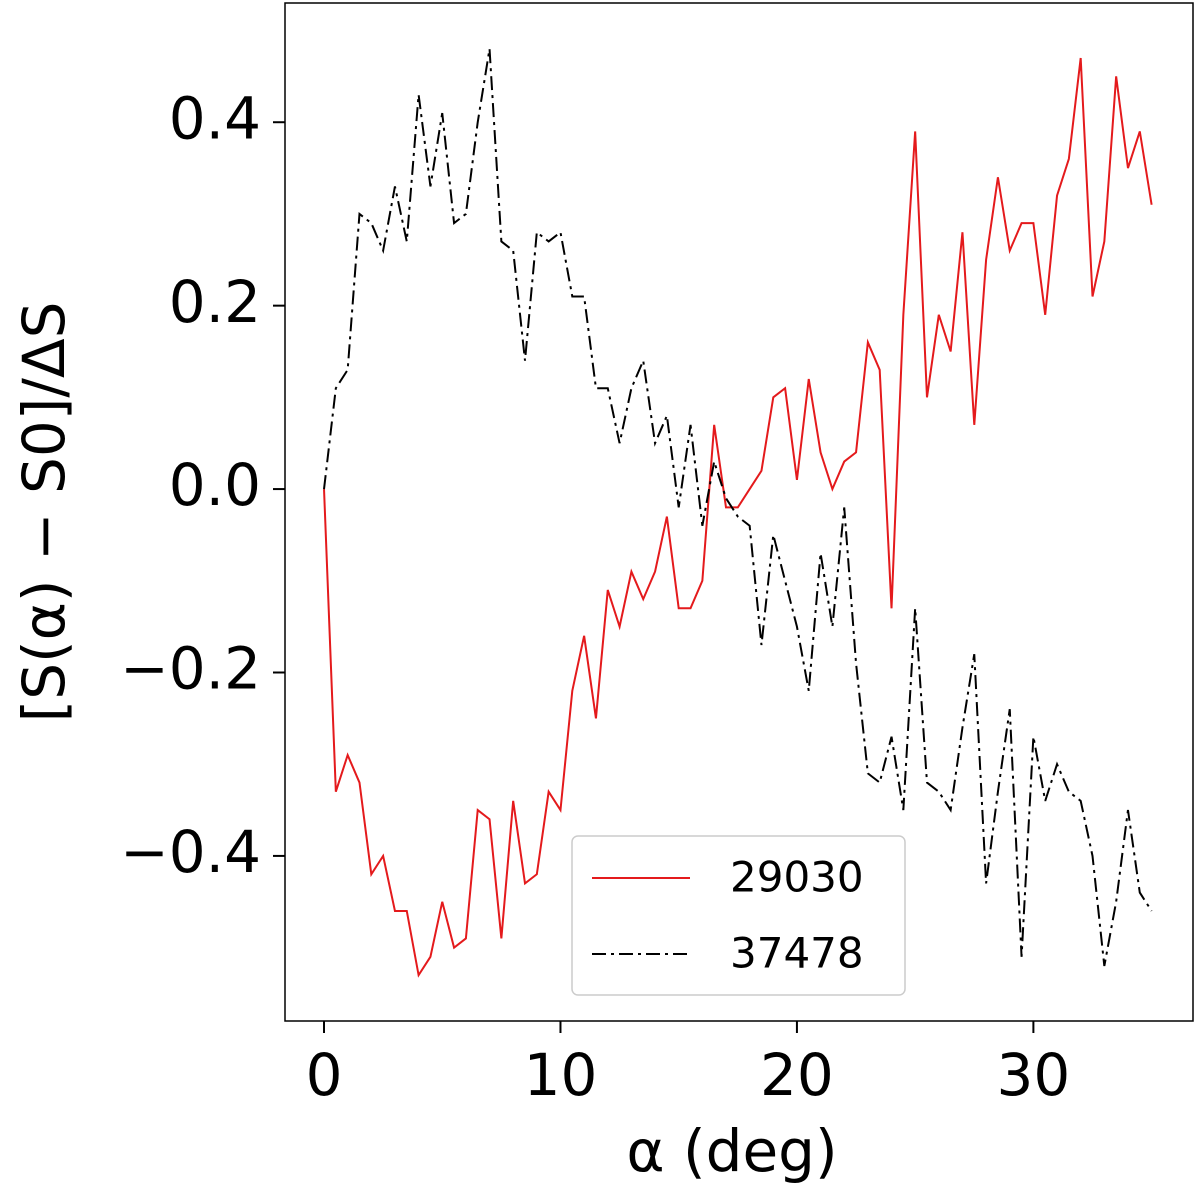 The image size is (1200, 1197). I want to click on y-tick-label: −0.4, so click(190, 852).